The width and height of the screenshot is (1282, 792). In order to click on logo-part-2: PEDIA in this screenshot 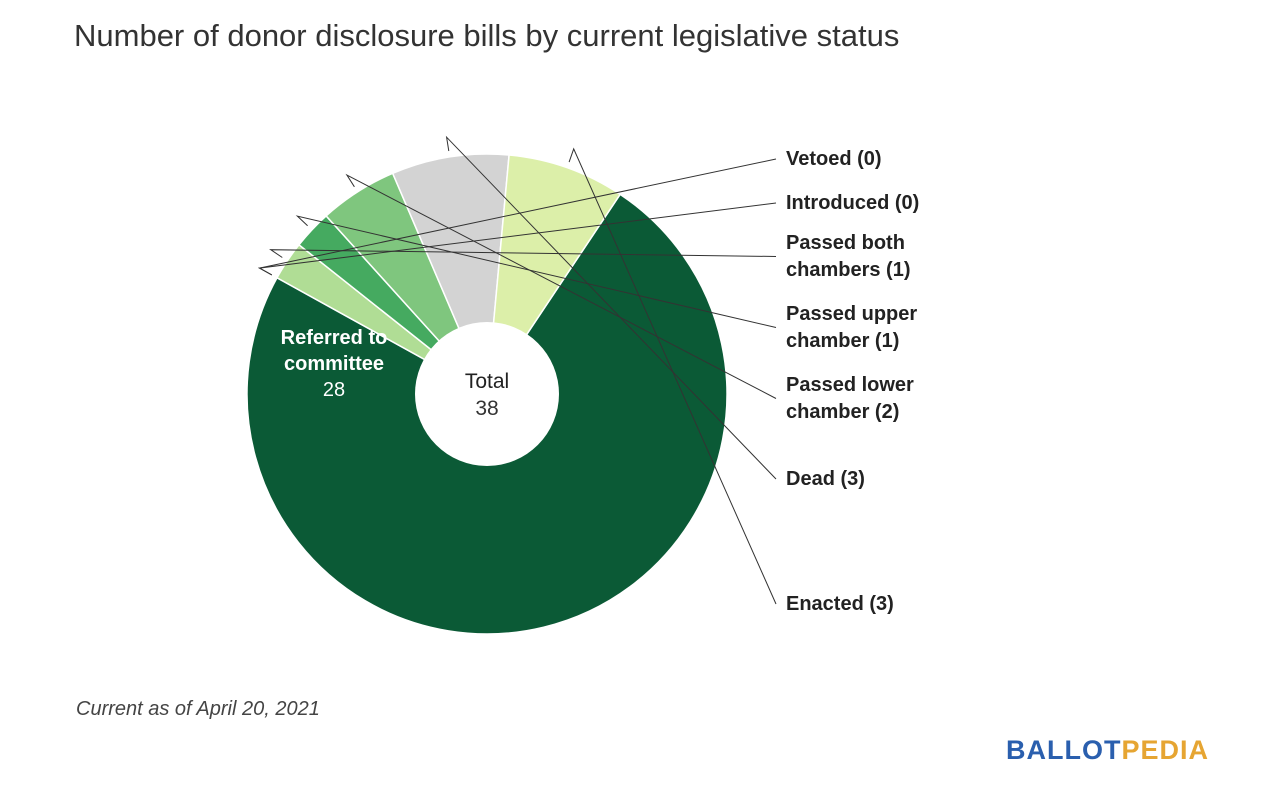, I will do `click(1165, 750)`.